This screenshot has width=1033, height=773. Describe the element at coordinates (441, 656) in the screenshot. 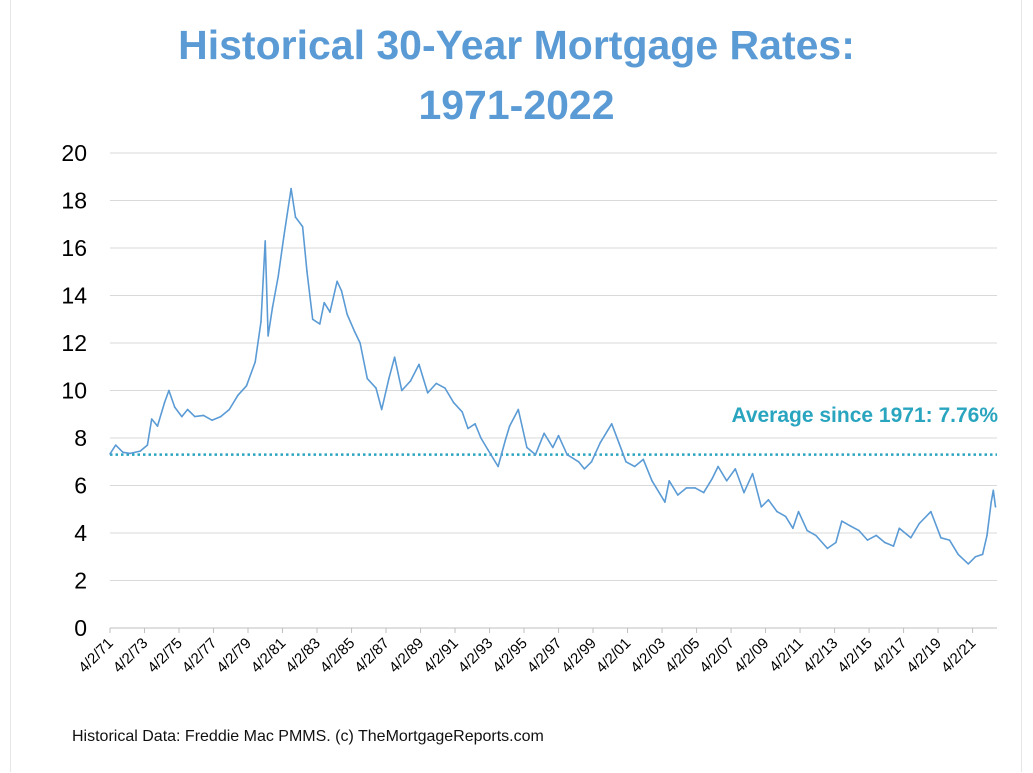

I see `x-tick-label: 4/2/91` at that location.